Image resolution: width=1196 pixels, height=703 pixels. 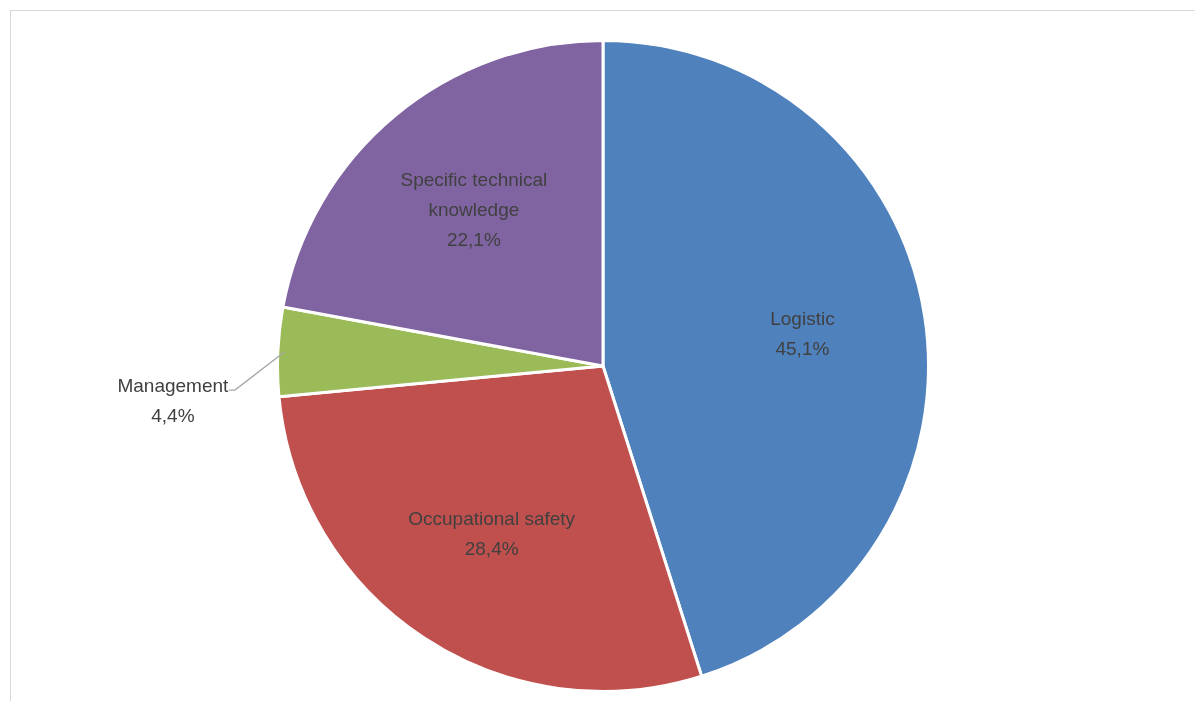 I want to click on data-label: 22,1%, so click(x=473, y=240).